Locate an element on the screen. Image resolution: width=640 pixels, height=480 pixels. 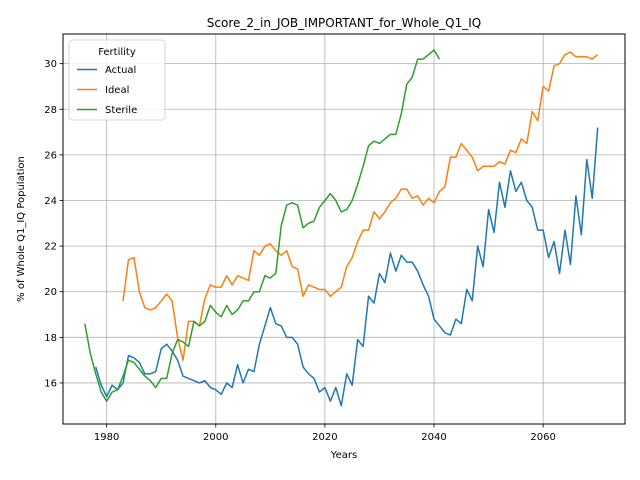
x-tick-label: 2000 is located at coordinates (215, 437).